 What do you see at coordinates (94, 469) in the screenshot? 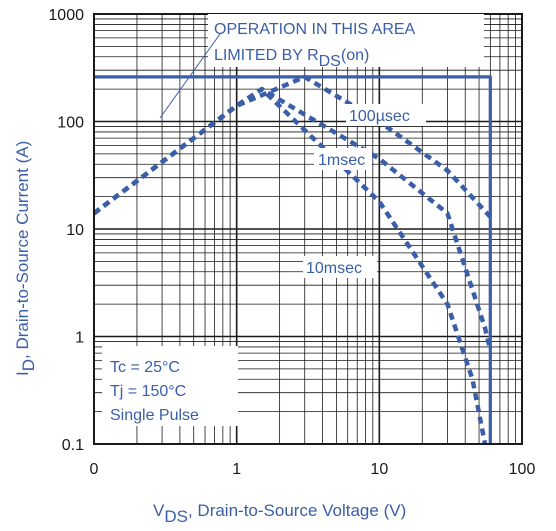
I see `x-tick-label: 0` at bounding box center [94, 469].